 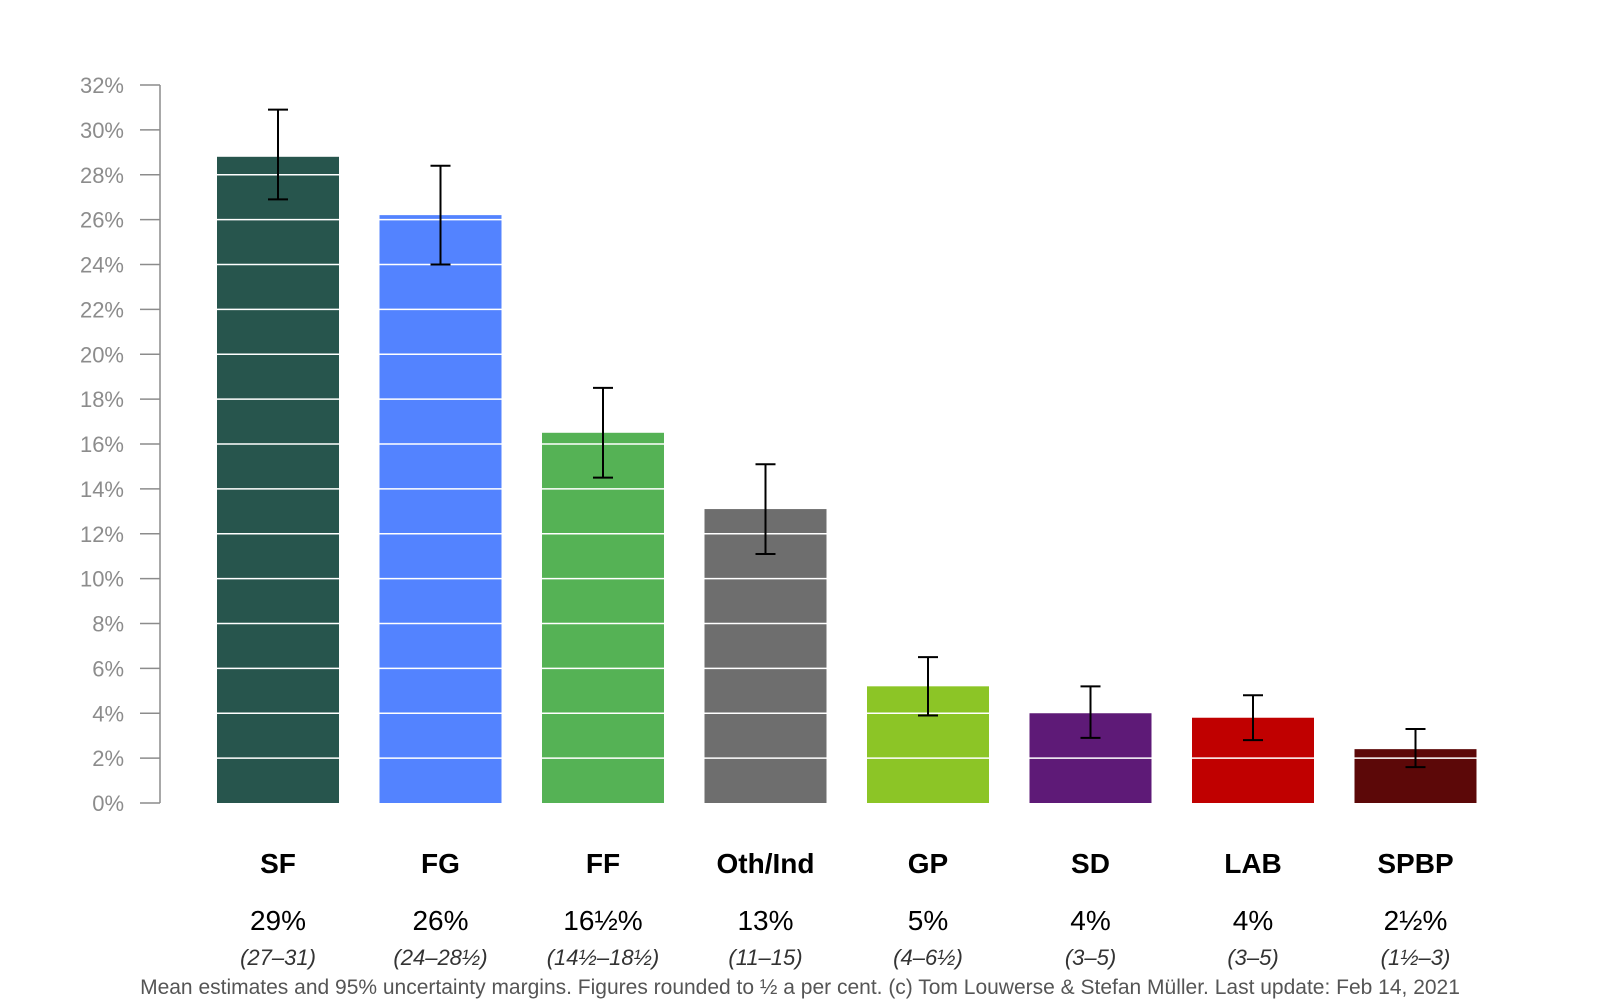 What do you see at coordinates (278, 957) in the screenshot?
I see `range-label: (27–31)` at bounding box center [278, 957].